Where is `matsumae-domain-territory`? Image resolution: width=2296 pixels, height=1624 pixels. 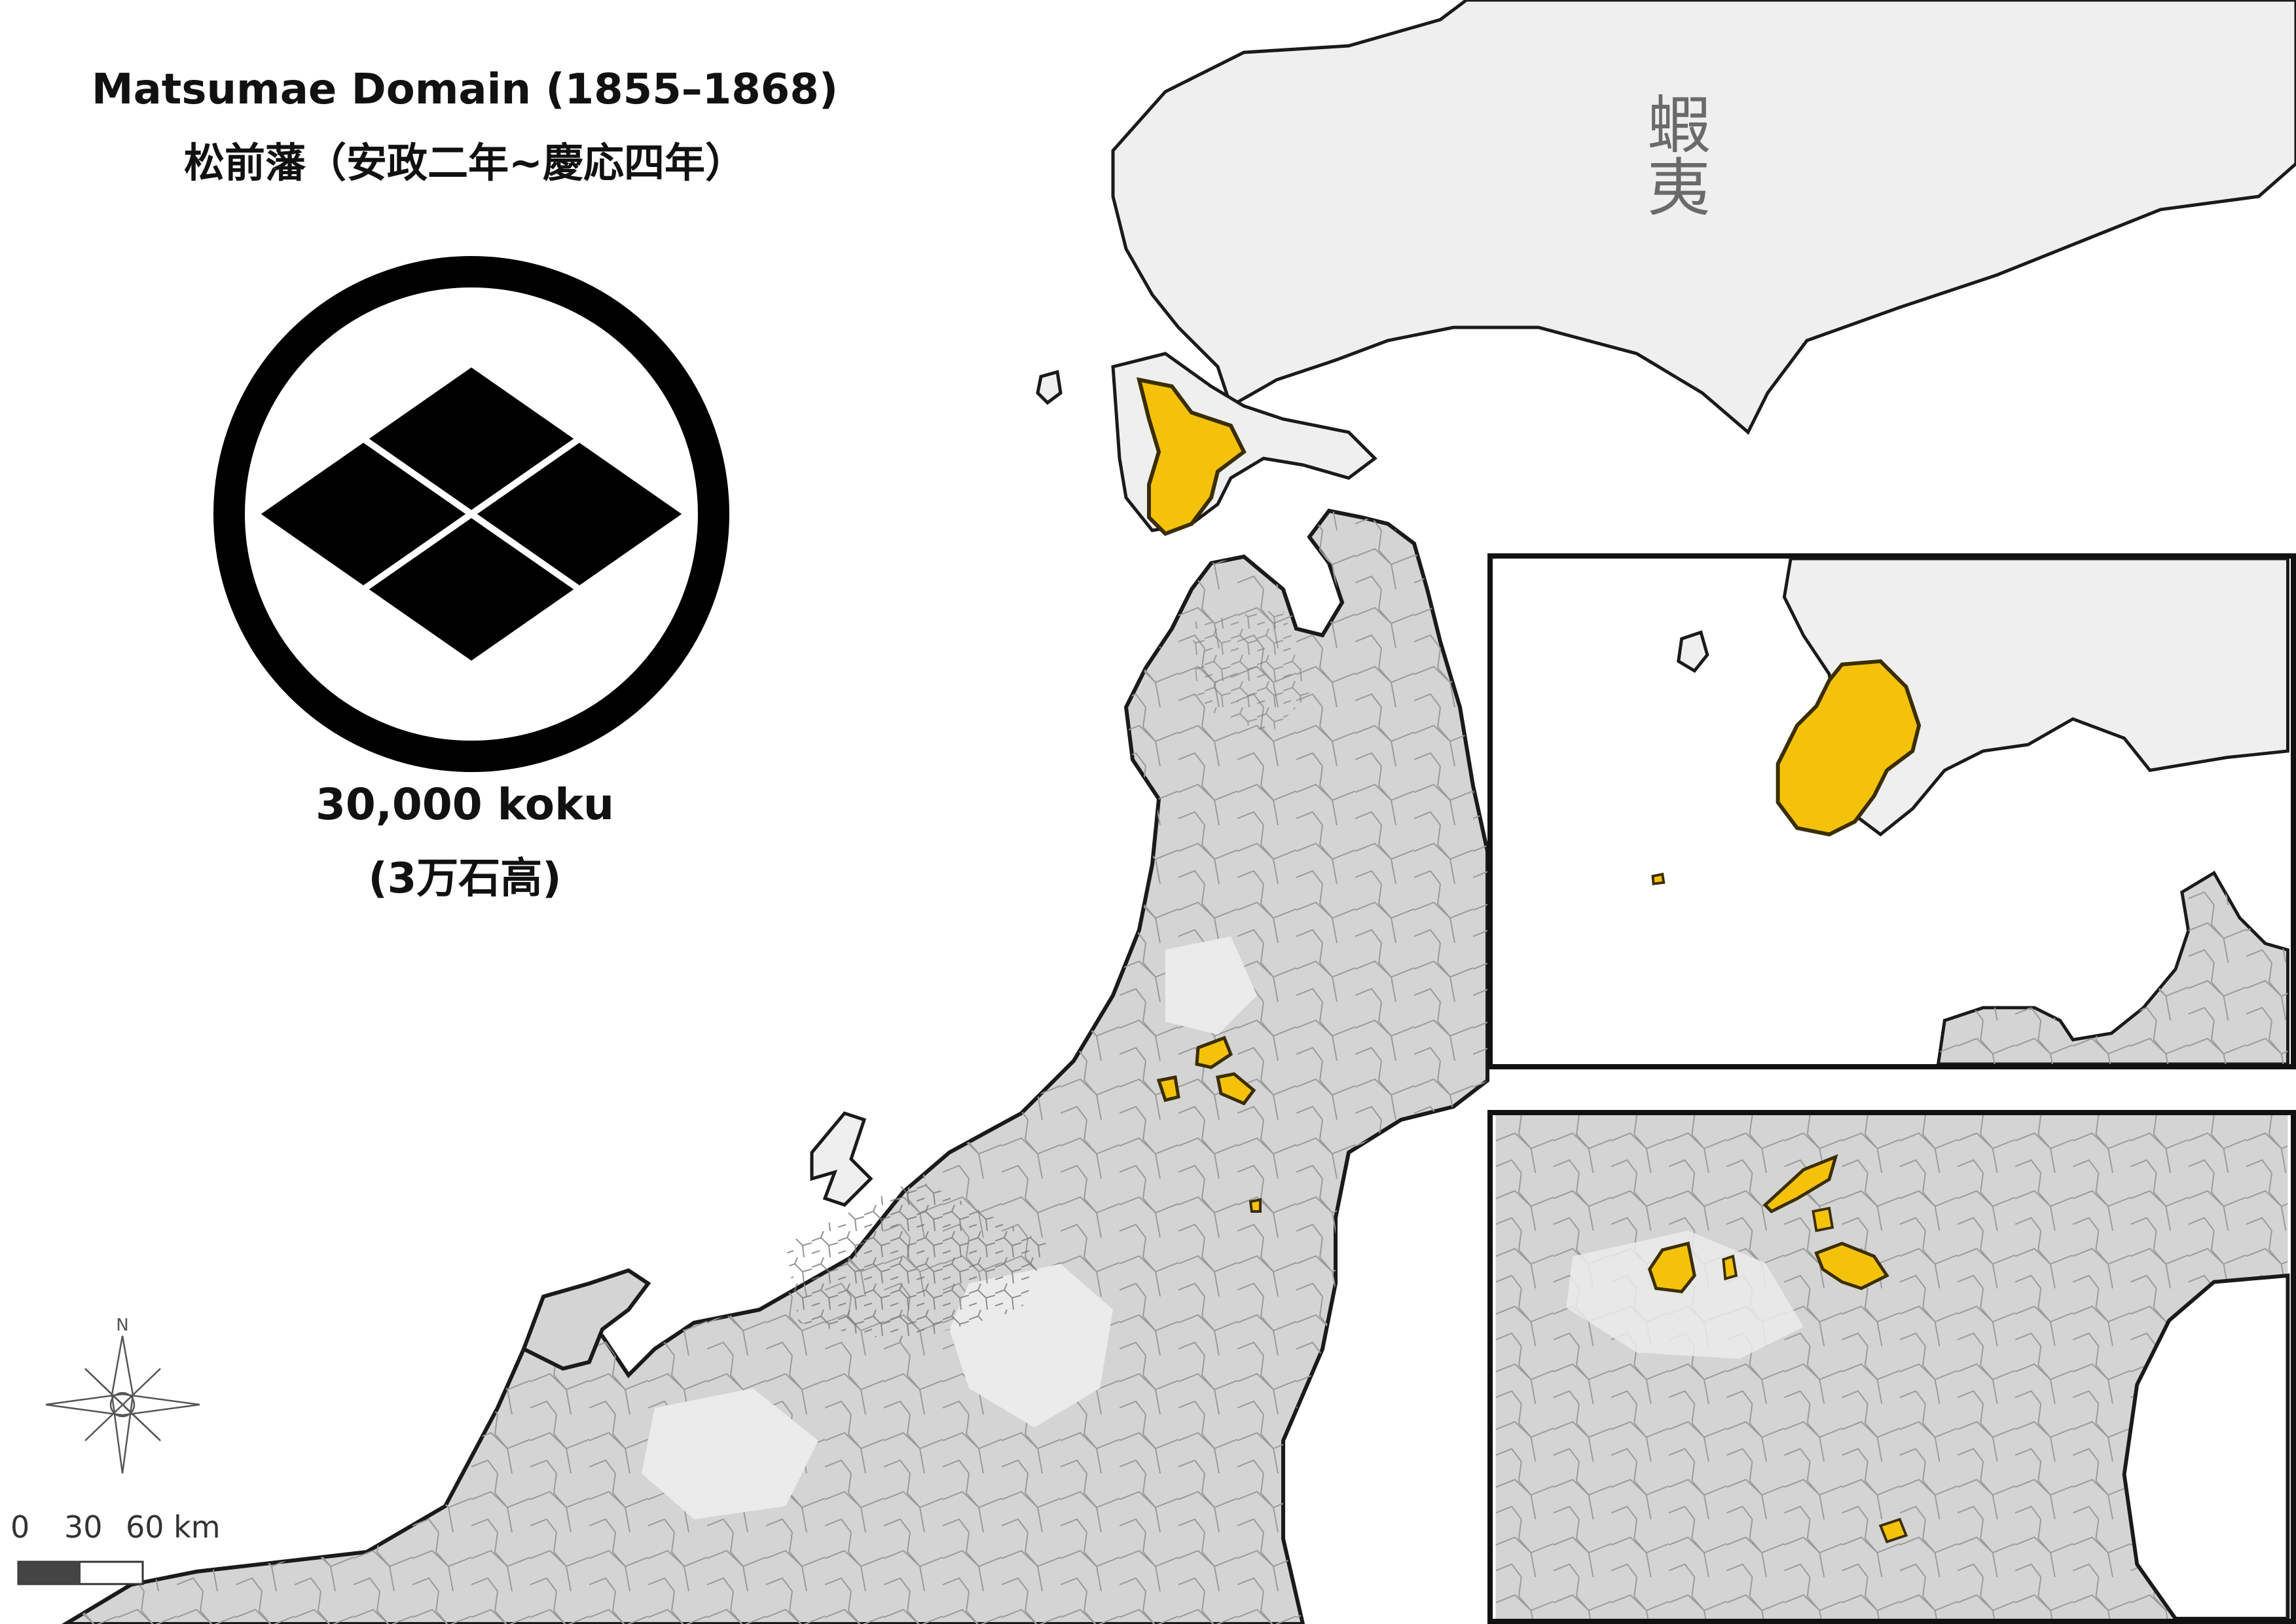
matsumae-domain-territory is located at coordinates (1191, 456).